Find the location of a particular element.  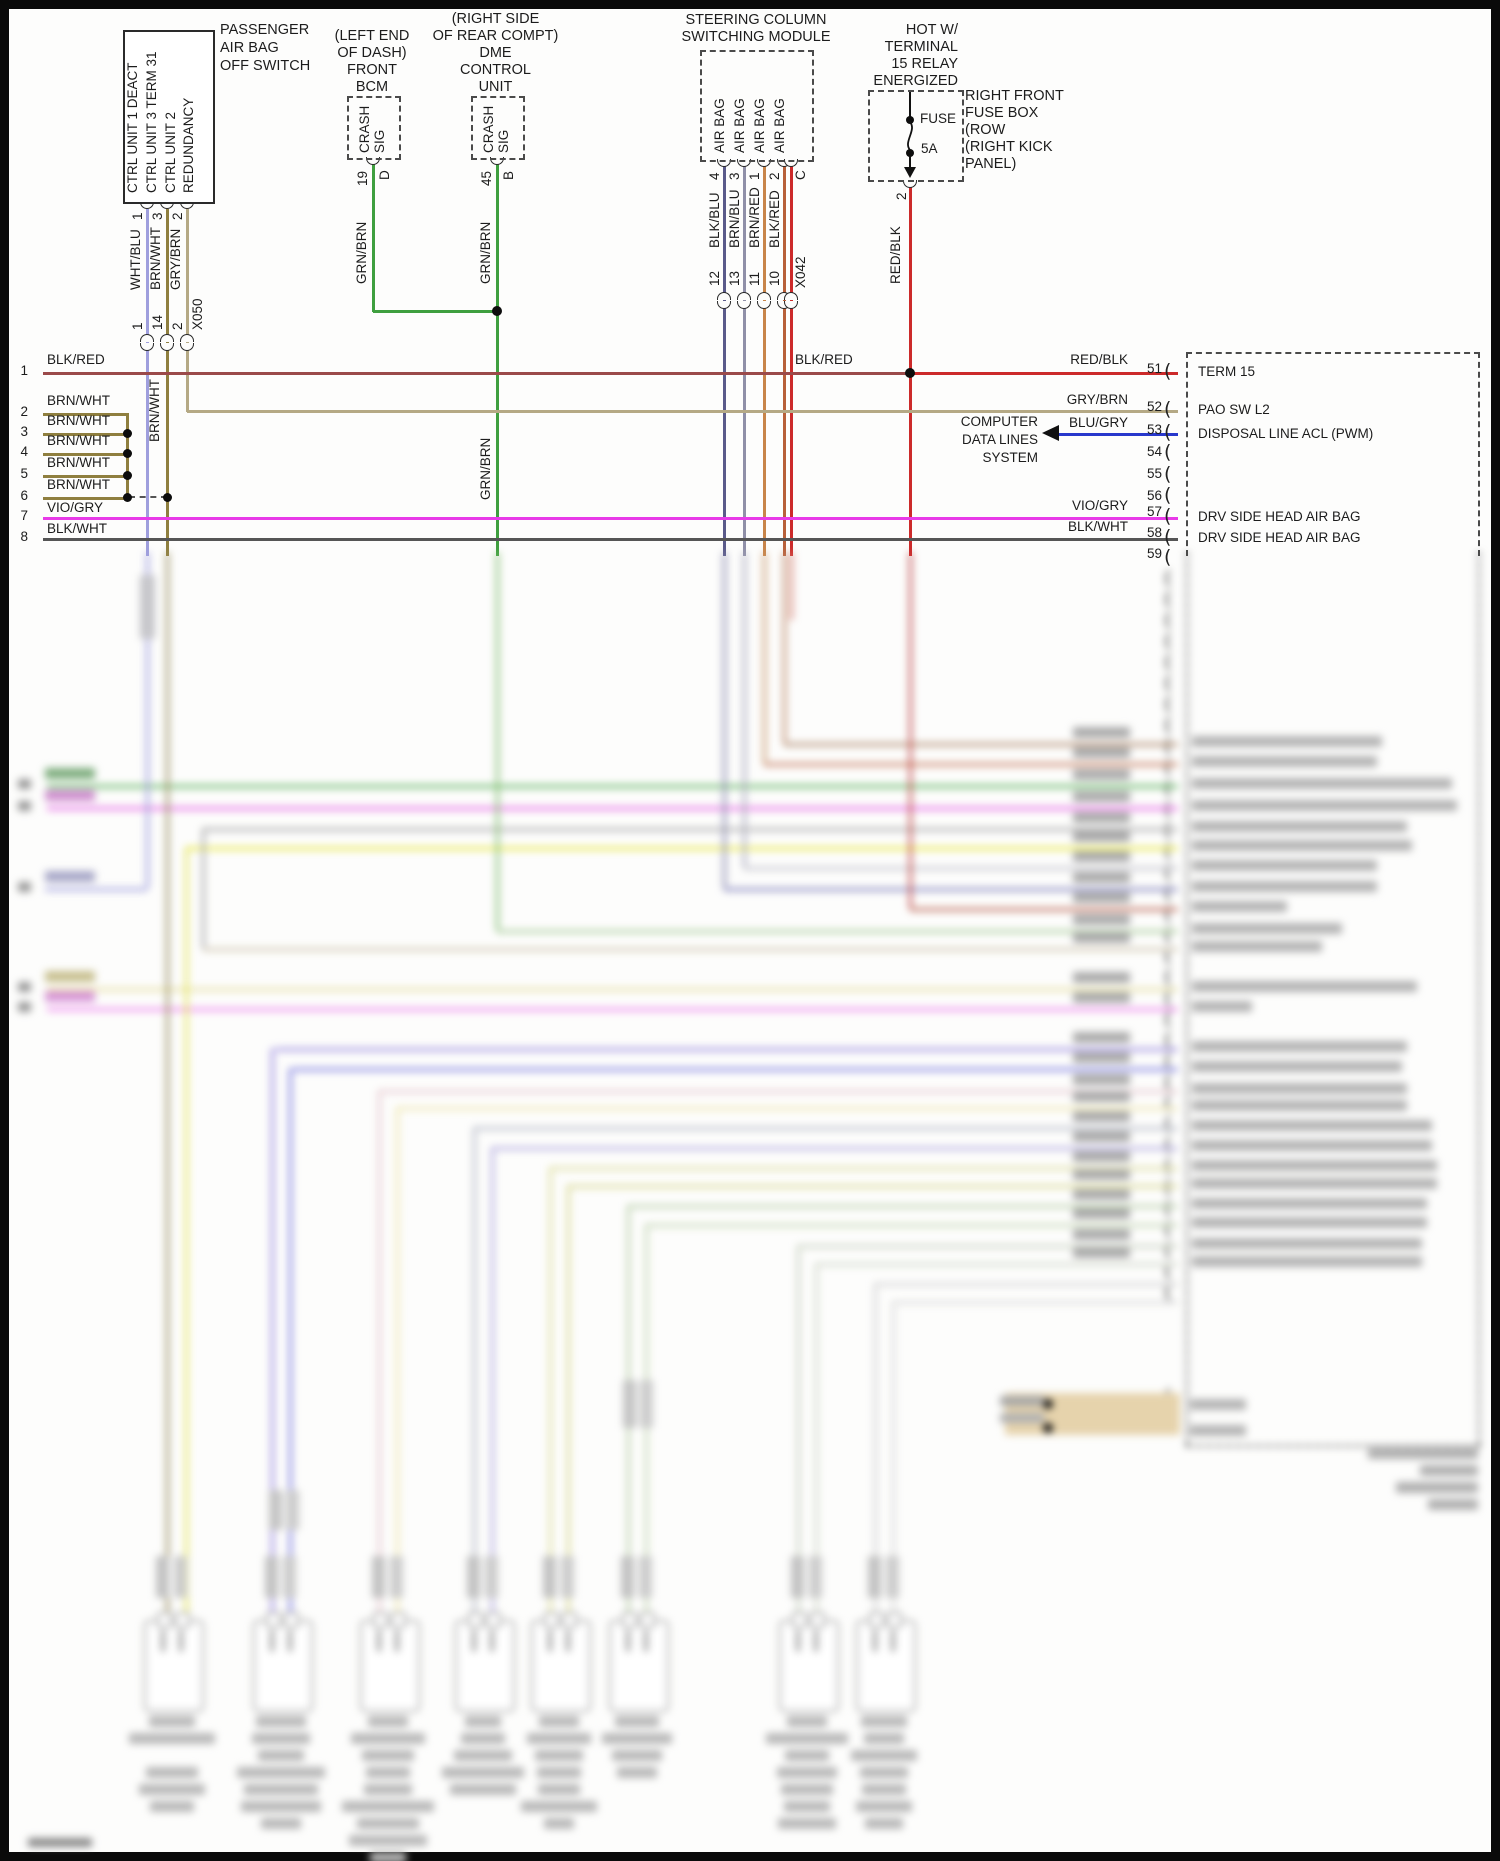

connector-pin: 14 is located at coordinates (157, 322).